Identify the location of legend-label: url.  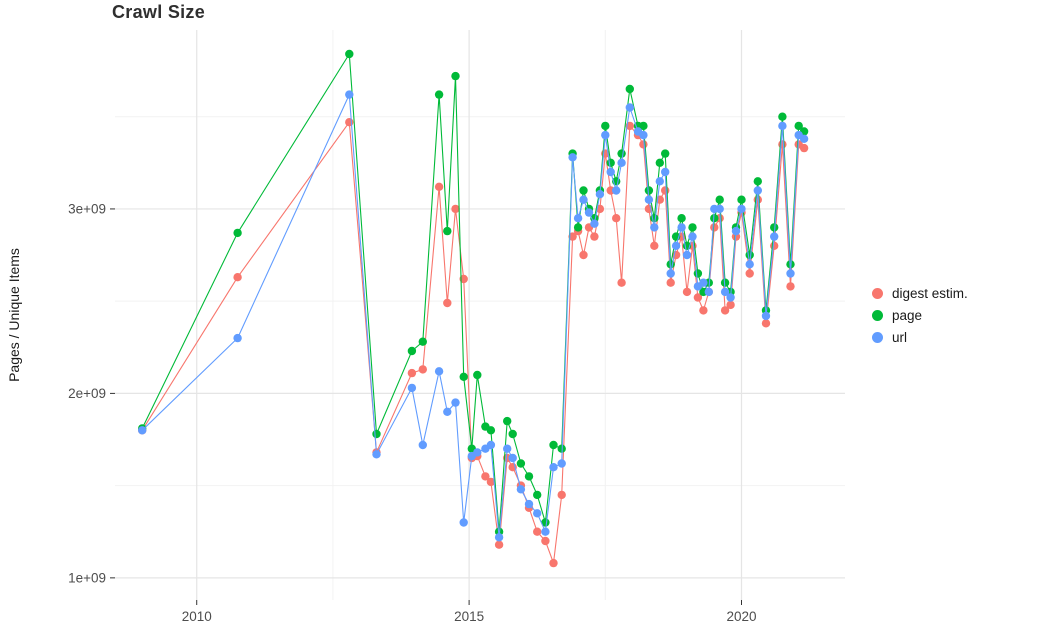
(900, 337).